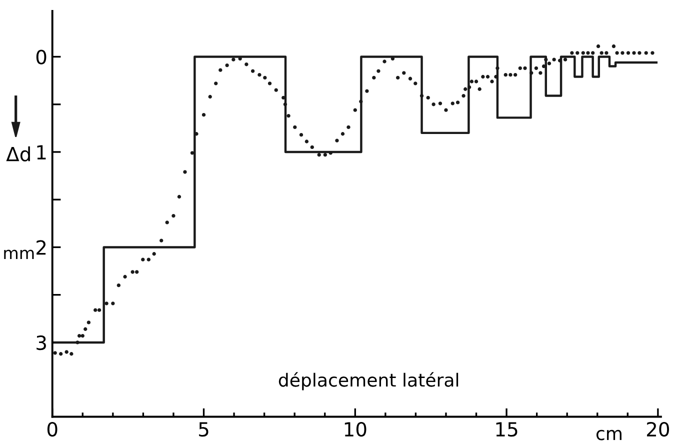 This screenshot has width=680, height=441. I want to click on x-tick-label: 15, so click(507, 429).